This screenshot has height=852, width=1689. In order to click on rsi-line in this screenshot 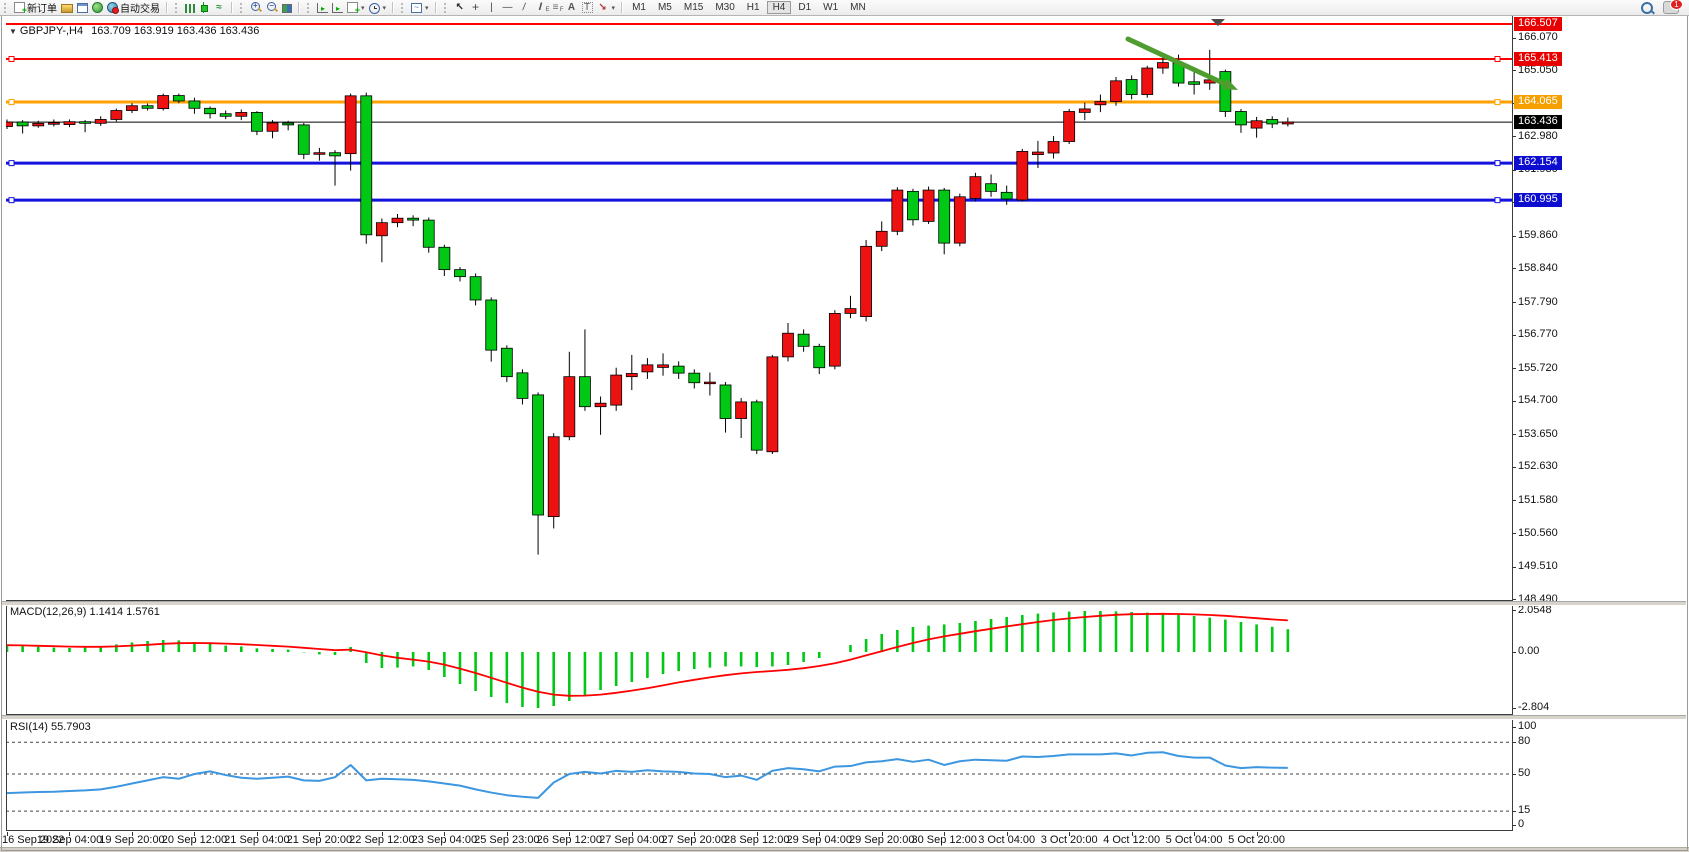, I will do `click(647, 775)`.